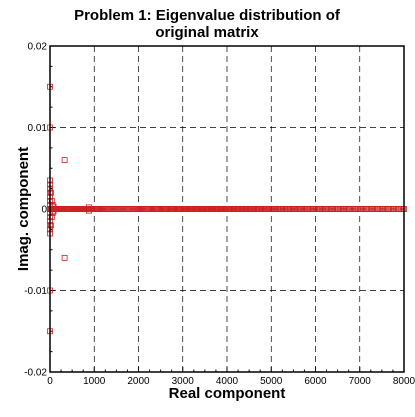  What do you see at coordinates (315, 381) in the screenshot?
I see `x-tick-label: 6000` at bounding box center [315, 381].